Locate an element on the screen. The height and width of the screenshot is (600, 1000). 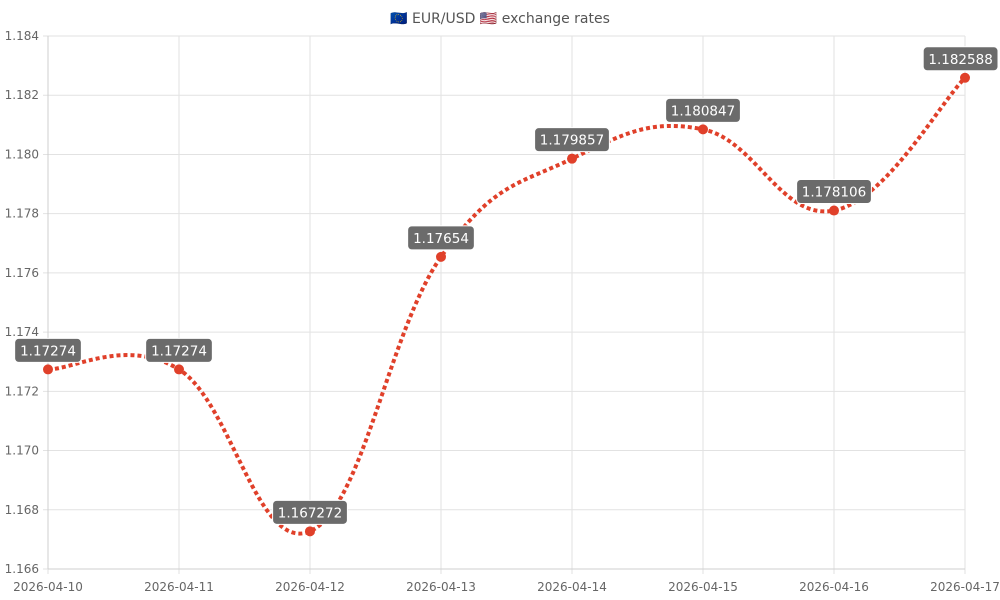
data-label: 1.178106 is located at coordinates (834, 193).